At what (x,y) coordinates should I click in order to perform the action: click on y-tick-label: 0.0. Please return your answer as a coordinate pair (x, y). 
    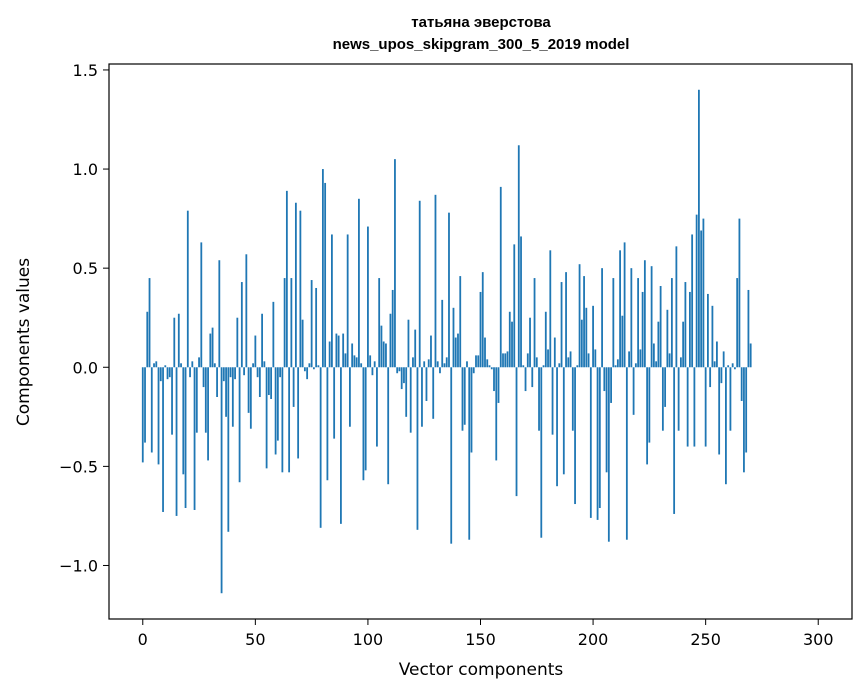
    Looking at the image, I should click on (85, 367).